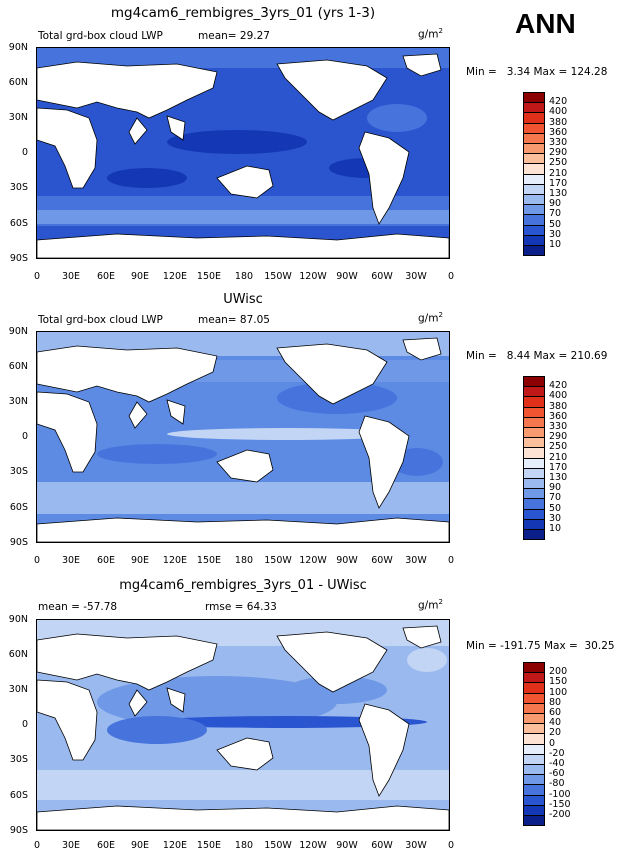 Image resolution: width=643 pixels, height=856 pixels. What do you see at coordinates (540, 646) in the screenshot?
I see `min-max-stats: Min = -191.75 Max = 30.25` at bounding box center [540, 646].